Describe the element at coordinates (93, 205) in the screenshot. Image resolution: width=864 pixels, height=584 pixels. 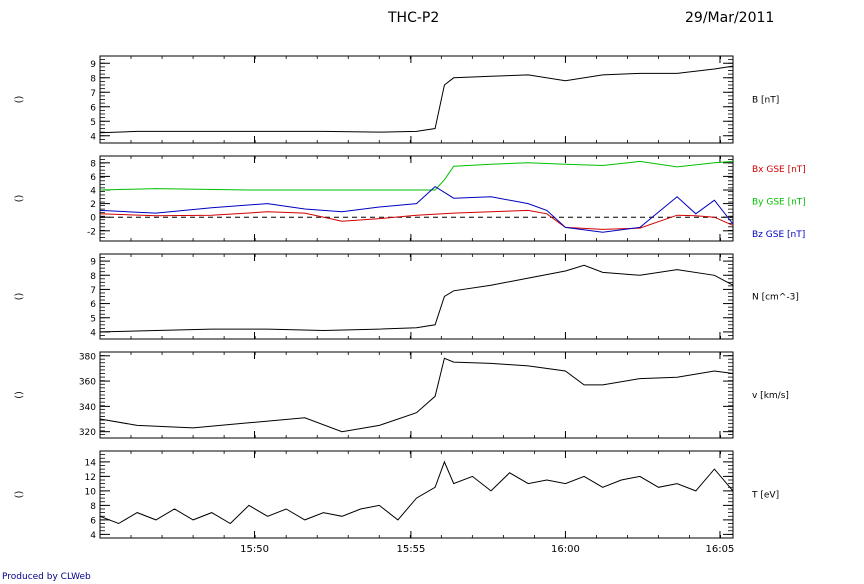
I see `y-tick-label: 2` at that location.